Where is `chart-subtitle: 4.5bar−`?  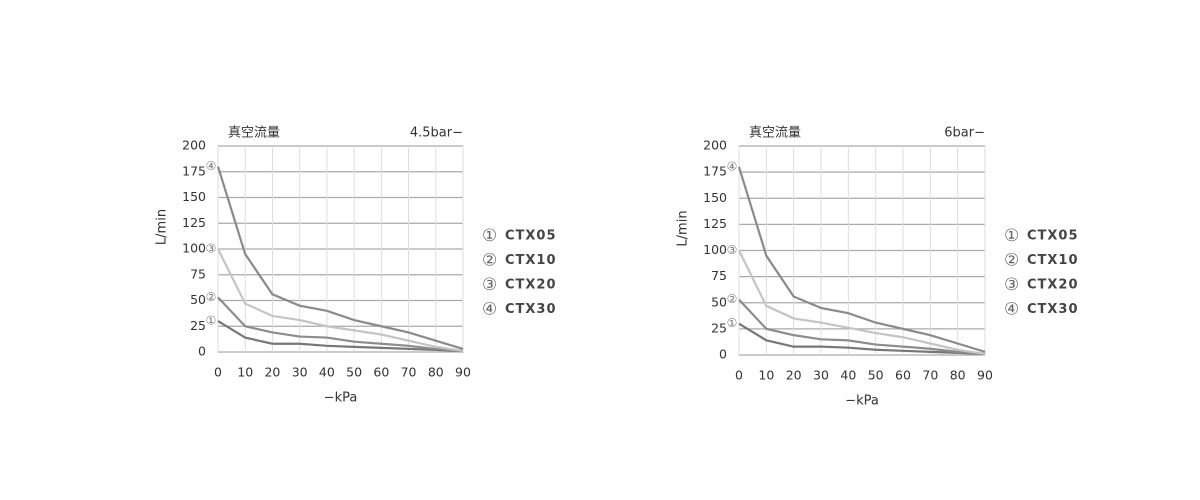
chart-subtitle: 4.5bar− is located at coordinates (436, 133).